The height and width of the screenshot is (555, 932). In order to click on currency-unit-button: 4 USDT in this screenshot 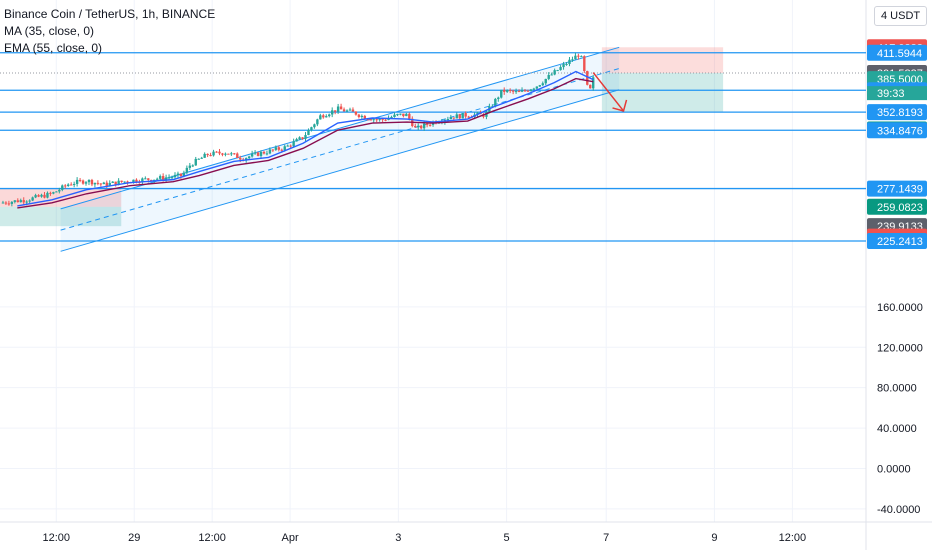, I will do `click(901, 16)`.